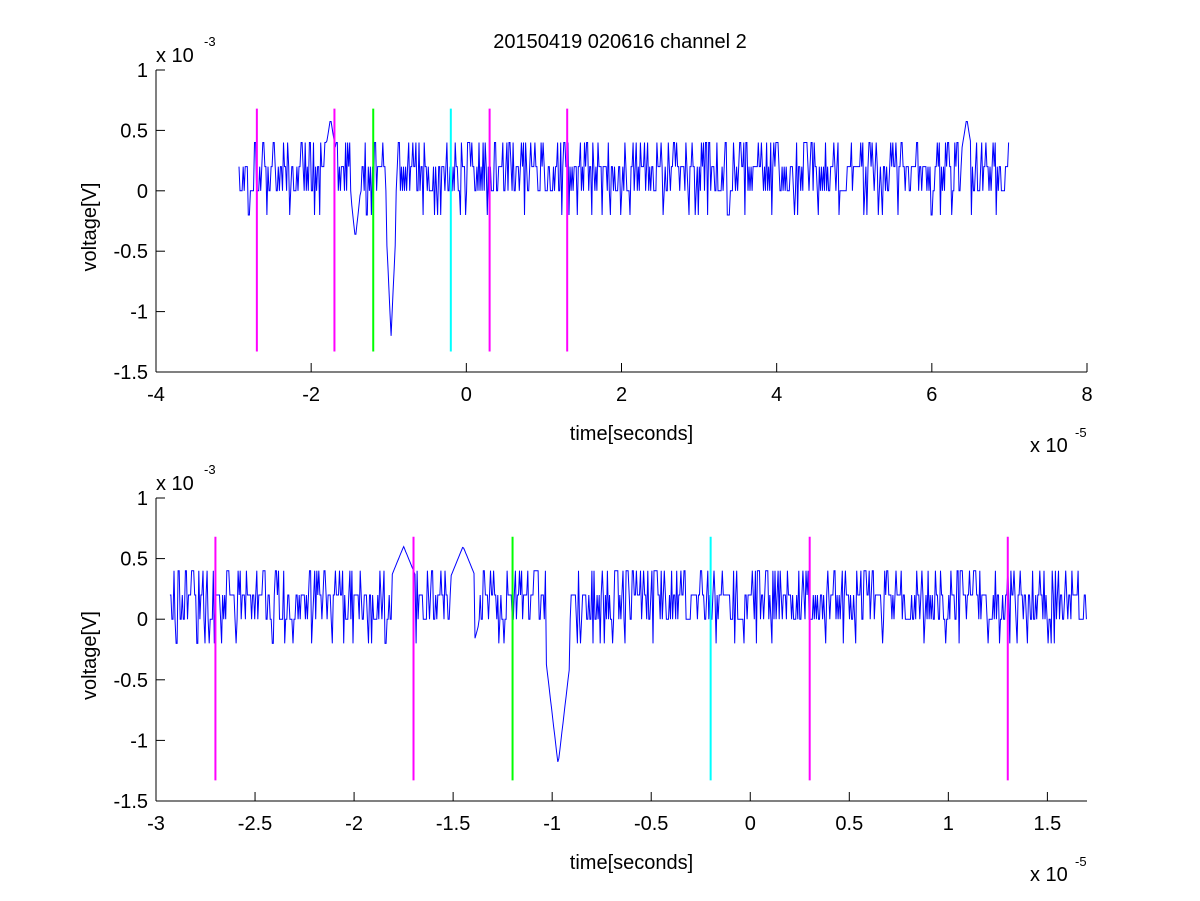 The height and width of the screenshot is (901, 1200). Describe the element at coordinates (156, 395) in the screenshot. I see `x-tick-label: -4` at that location.